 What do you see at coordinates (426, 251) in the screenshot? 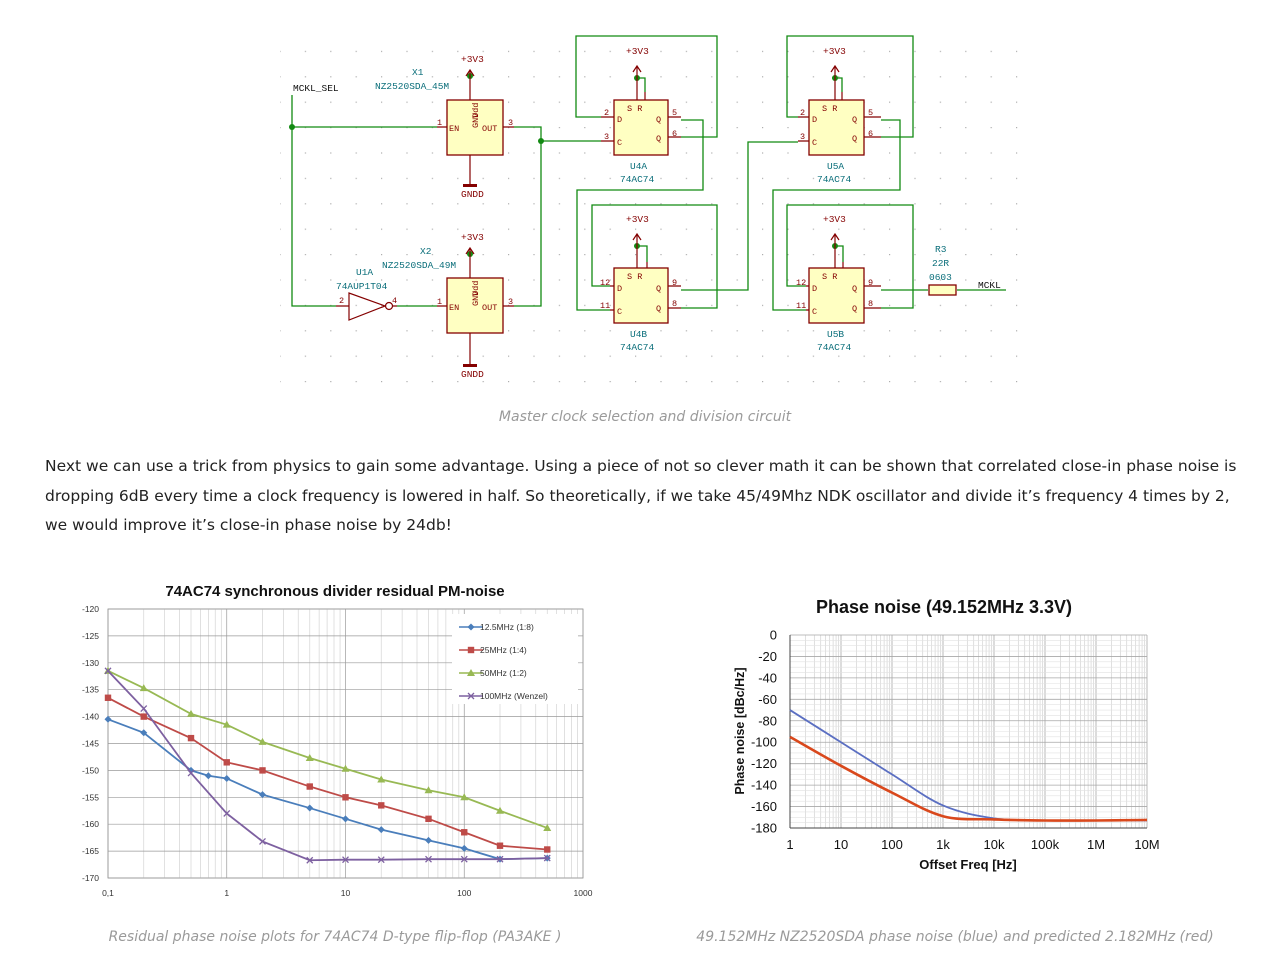
I see `x2-ref: X2` at bounding box center [426, 251].